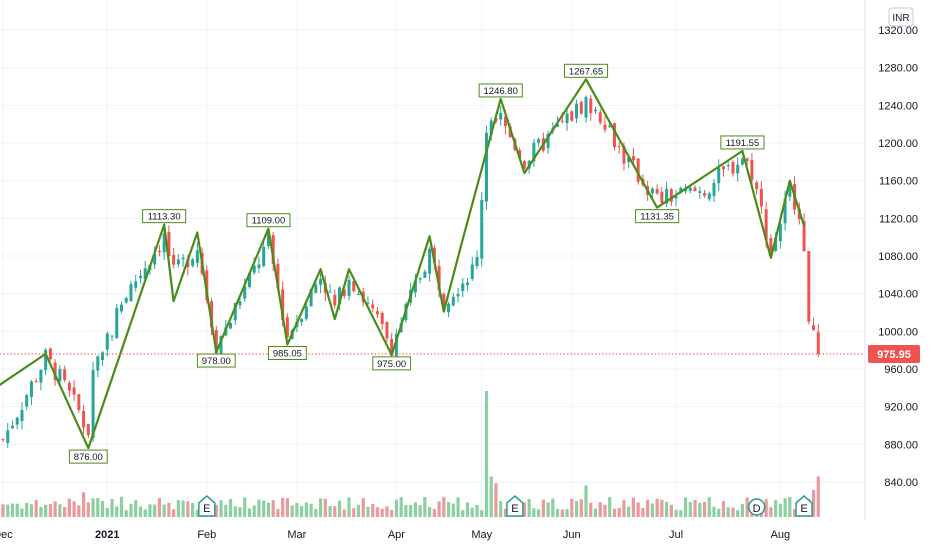  Describe the element at coordinates (898, 182) in the screenshot. I see `y-tick-label: 1160.00` at that location.